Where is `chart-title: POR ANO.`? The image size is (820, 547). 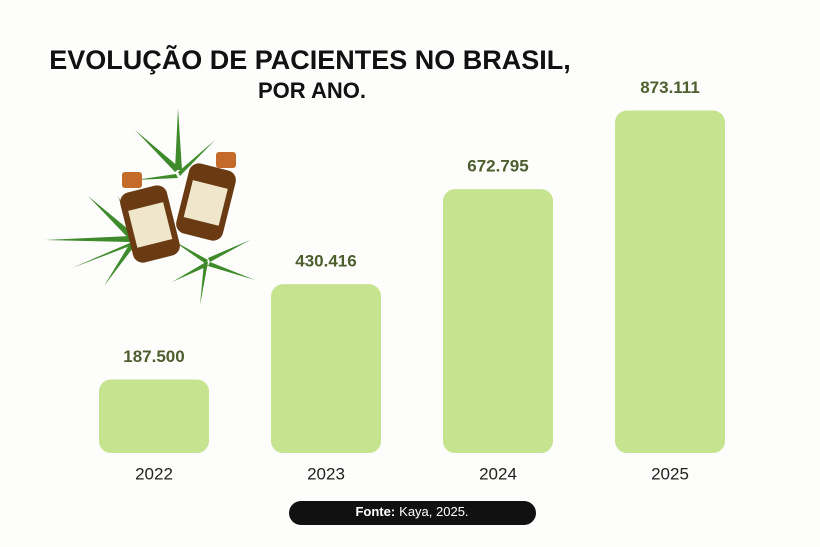 chart-title: POR ANO. is located at coordinates (312, 90).